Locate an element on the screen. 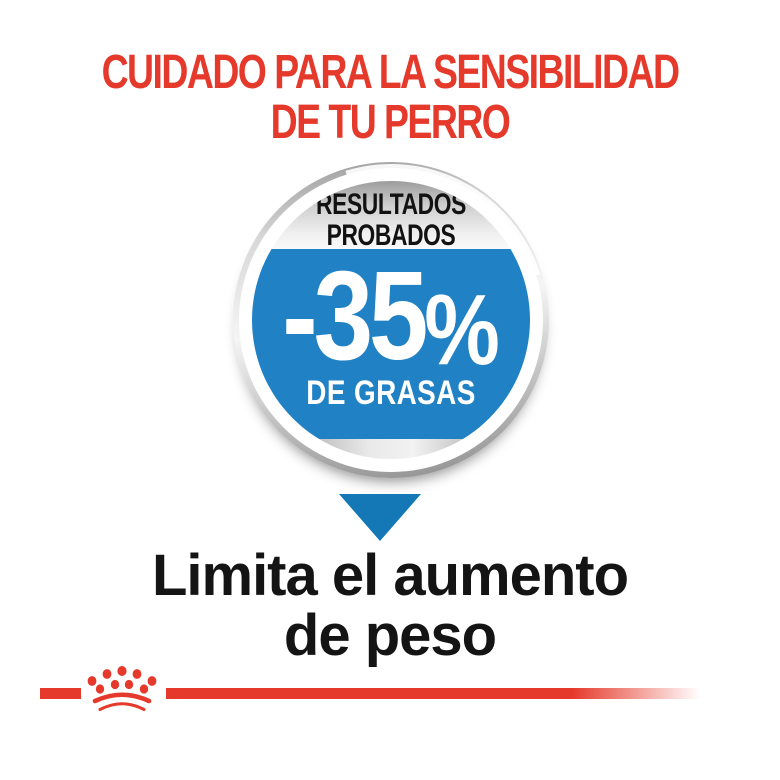 The height and width of the screenshot is (780, 780). footer-accent-line-right is located at coordinates (433, 693).